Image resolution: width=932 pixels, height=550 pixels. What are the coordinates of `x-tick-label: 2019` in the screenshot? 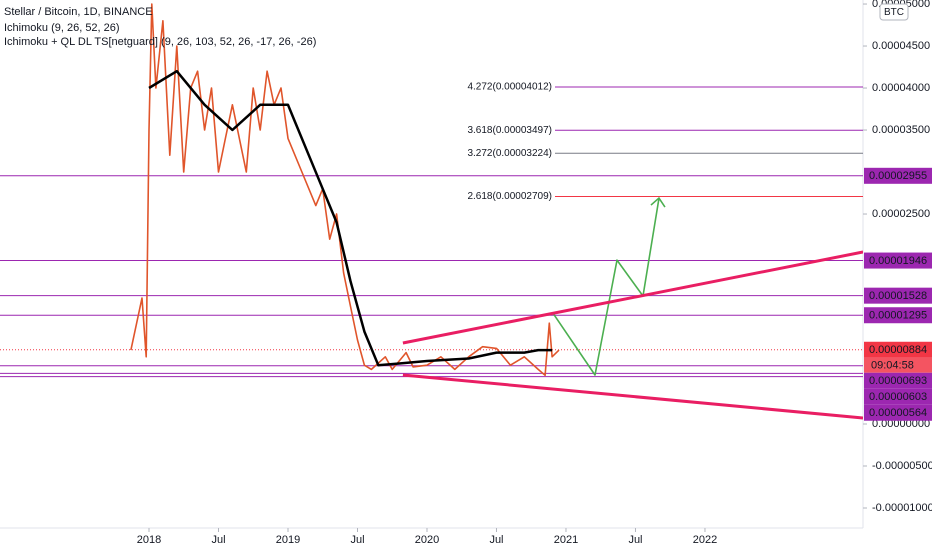 It's located at (288, 540).